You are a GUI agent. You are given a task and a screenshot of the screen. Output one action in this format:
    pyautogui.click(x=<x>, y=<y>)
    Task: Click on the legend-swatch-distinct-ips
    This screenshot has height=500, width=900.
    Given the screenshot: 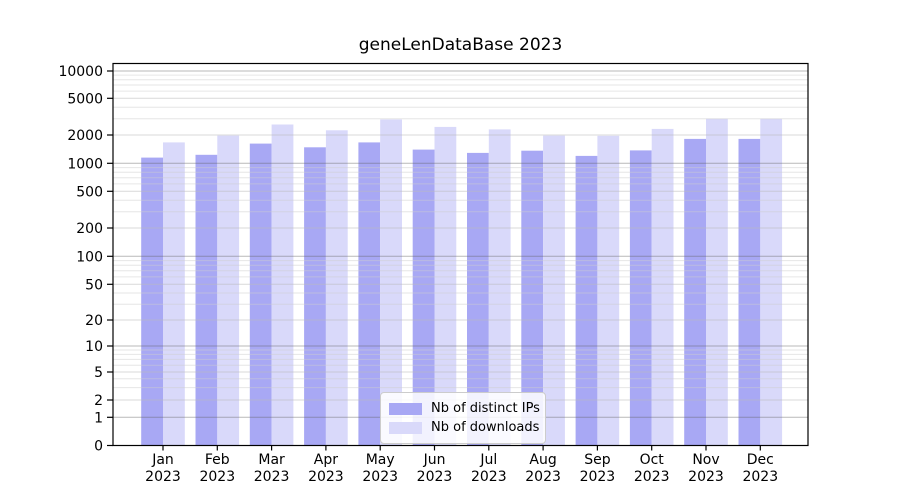 What is the action you would take?
    pyautogui.click(x=405, y=408)
    